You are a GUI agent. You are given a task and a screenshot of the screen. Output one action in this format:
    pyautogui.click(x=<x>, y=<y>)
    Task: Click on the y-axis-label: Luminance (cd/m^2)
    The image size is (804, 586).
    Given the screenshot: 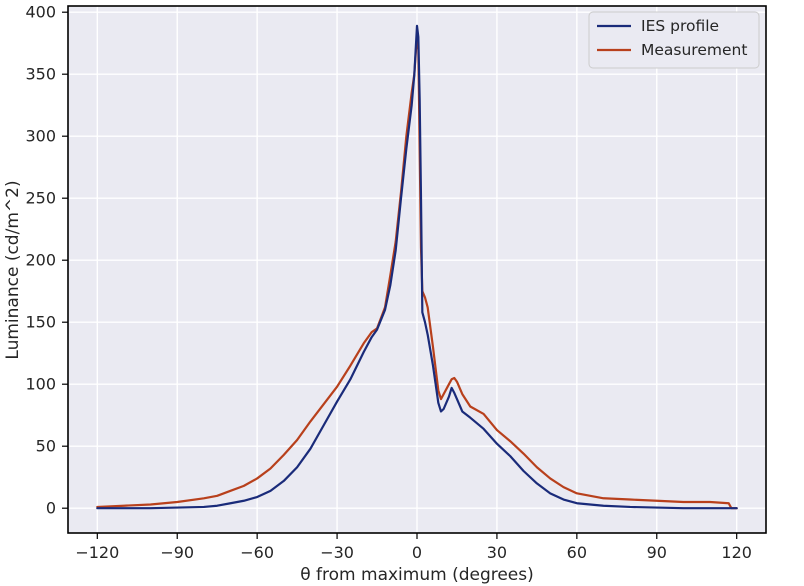 What is the action you would take?
    pyautogui.click(x=13, y=269)
    